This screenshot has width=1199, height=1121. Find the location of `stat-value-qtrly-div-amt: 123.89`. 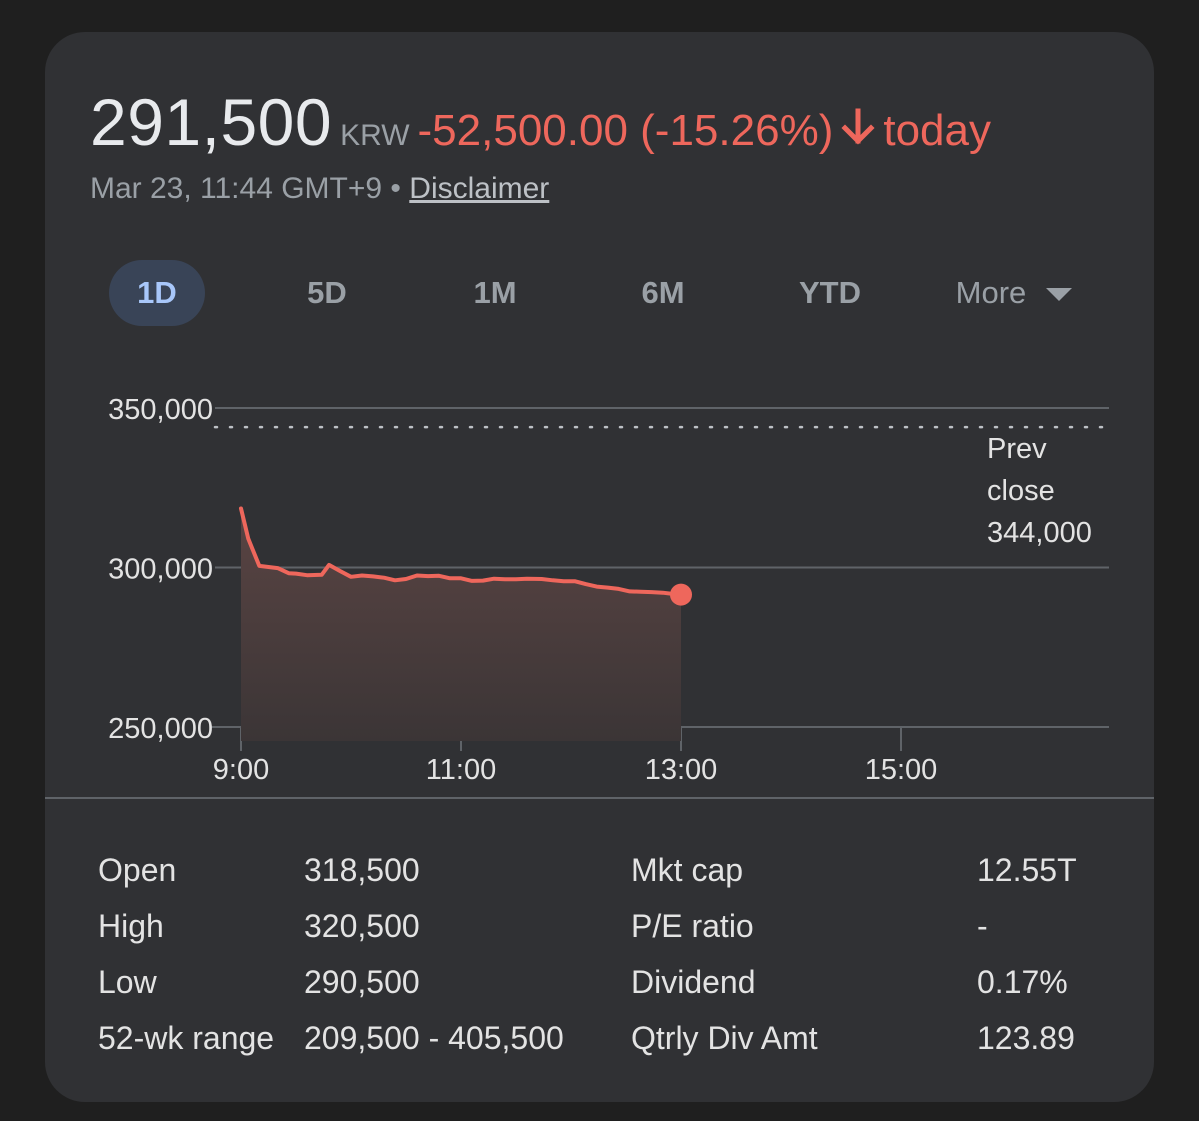

stat-value-qtrly-div-amt: 123.89 is located at coordinates (1026, 1038).